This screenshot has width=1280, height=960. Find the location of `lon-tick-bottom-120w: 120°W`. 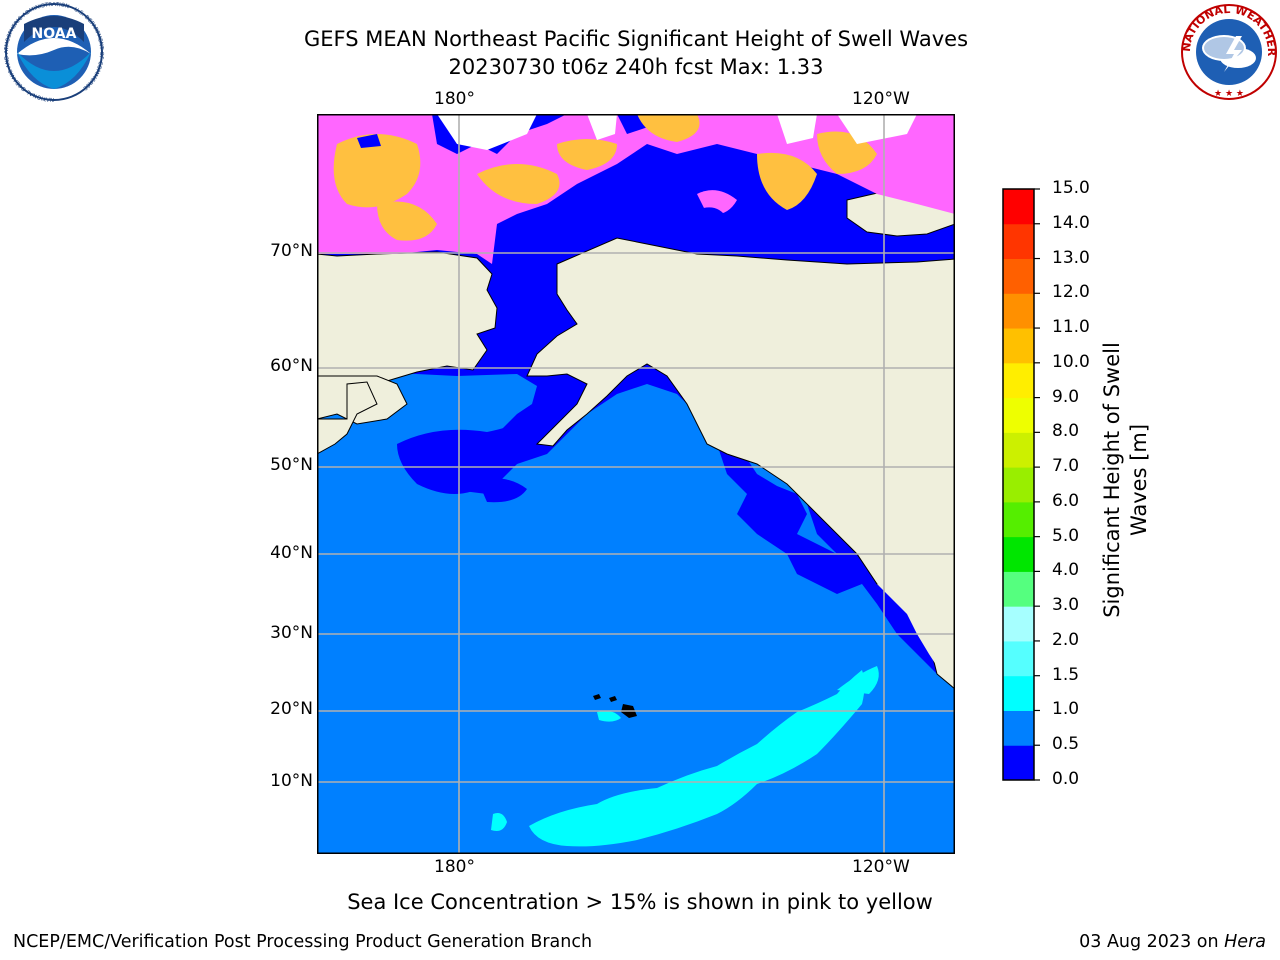

lon-tick-bottom-120w: 120°W is located at coordinates (881, 867).